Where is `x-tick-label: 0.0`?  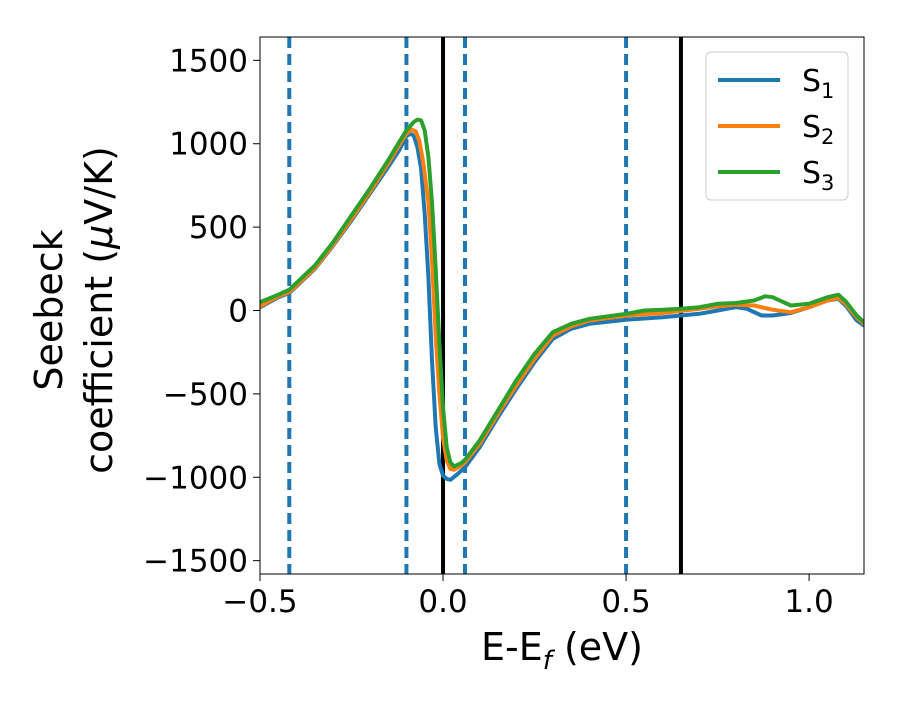
x-tick-label: 0.0 is located at coordinates (442, 602).